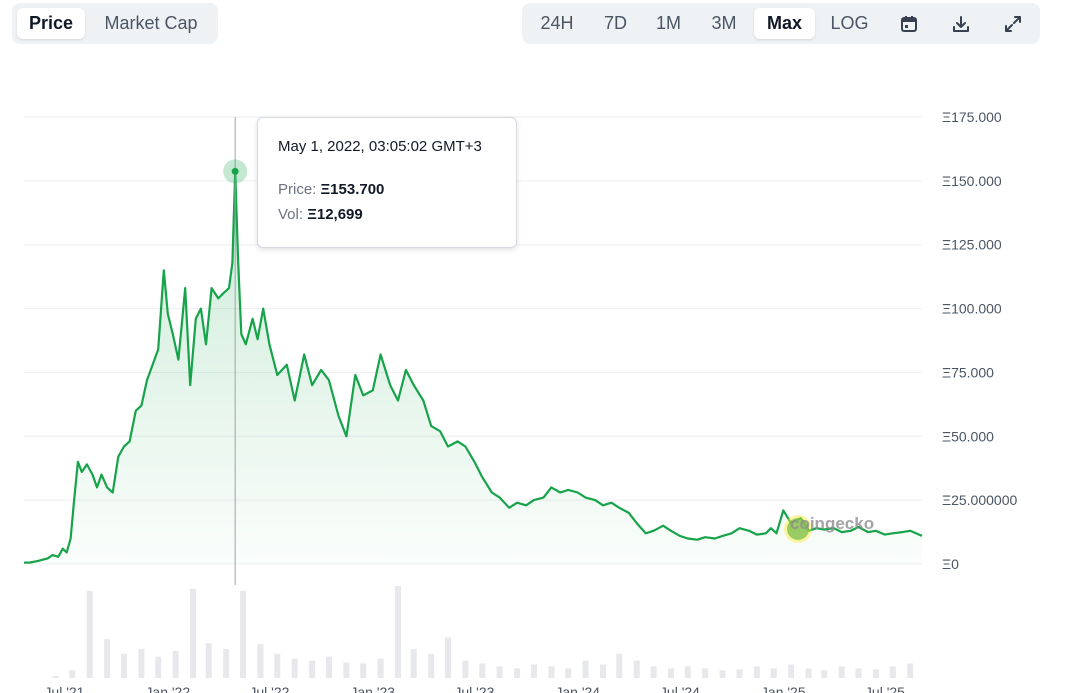  I want to click on tooltip-price-row: Price: Ξ153.700, so click(387, 189).